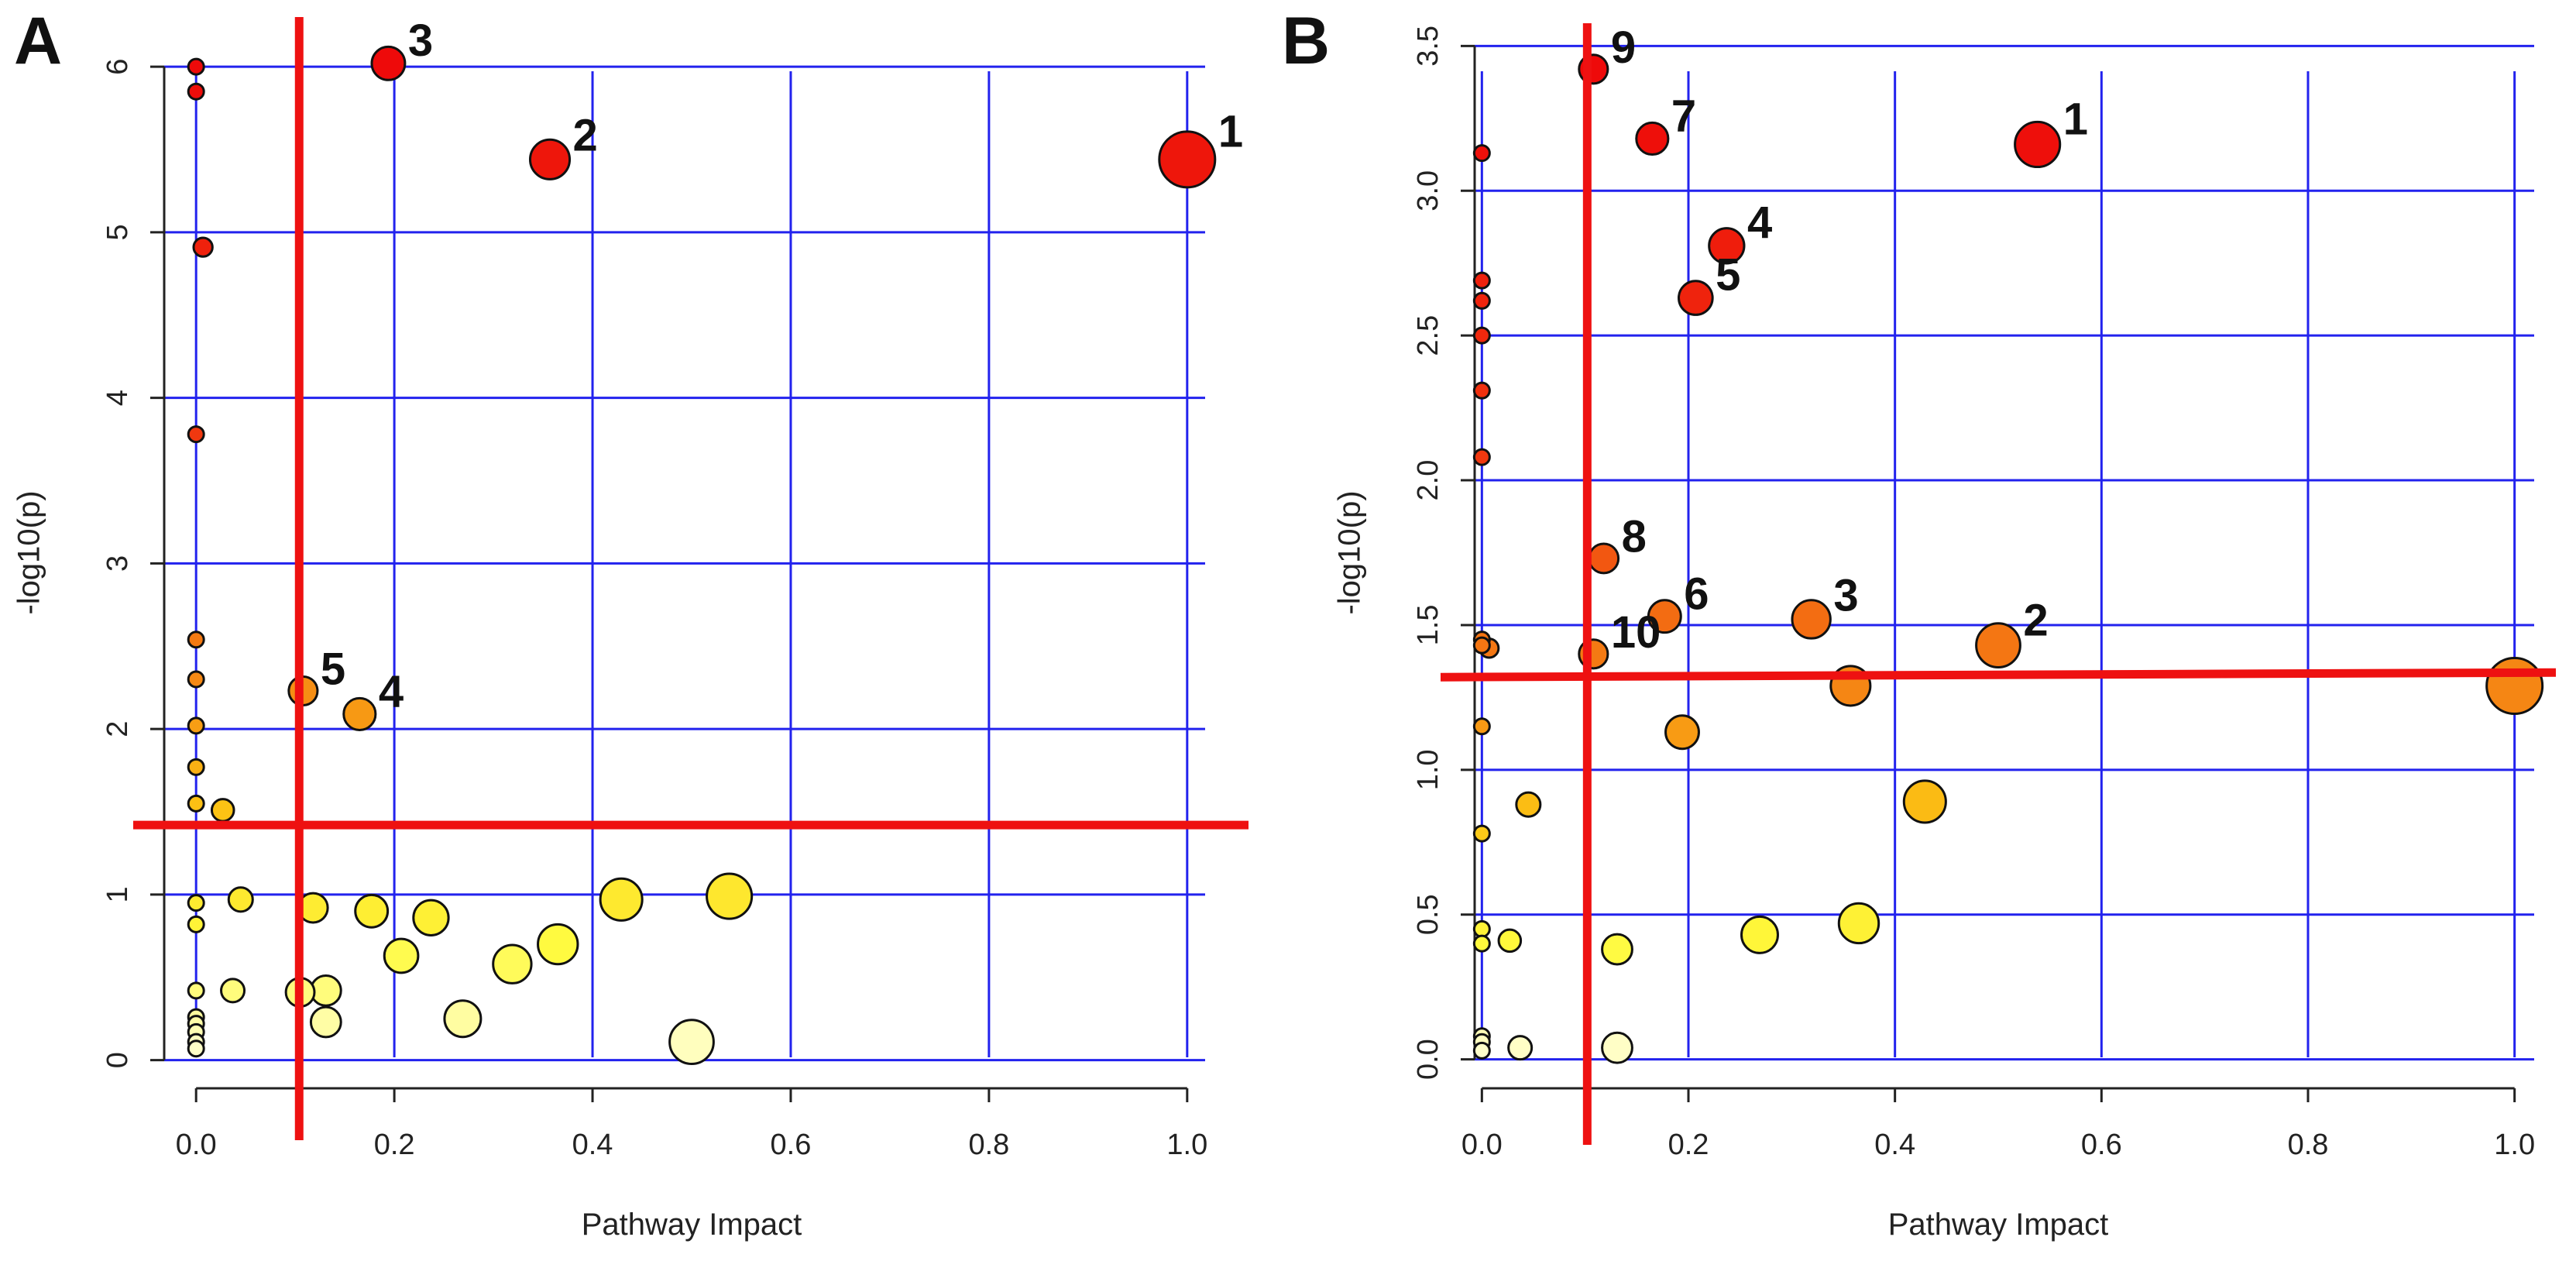 The image size is (2576, 1268). What do you see at coordinates (117, 894) in the screenshot?
I see `y-tick-label: 1` at bounding box center [117, 894].